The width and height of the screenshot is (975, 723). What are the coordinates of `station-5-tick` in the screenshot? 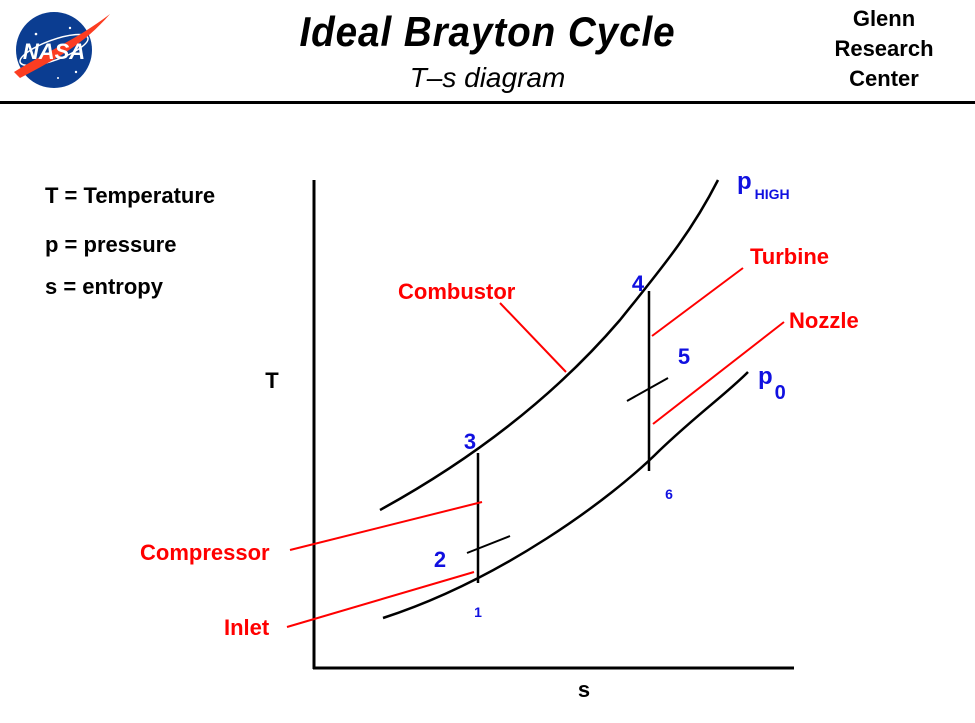 It's located at (647, 389).